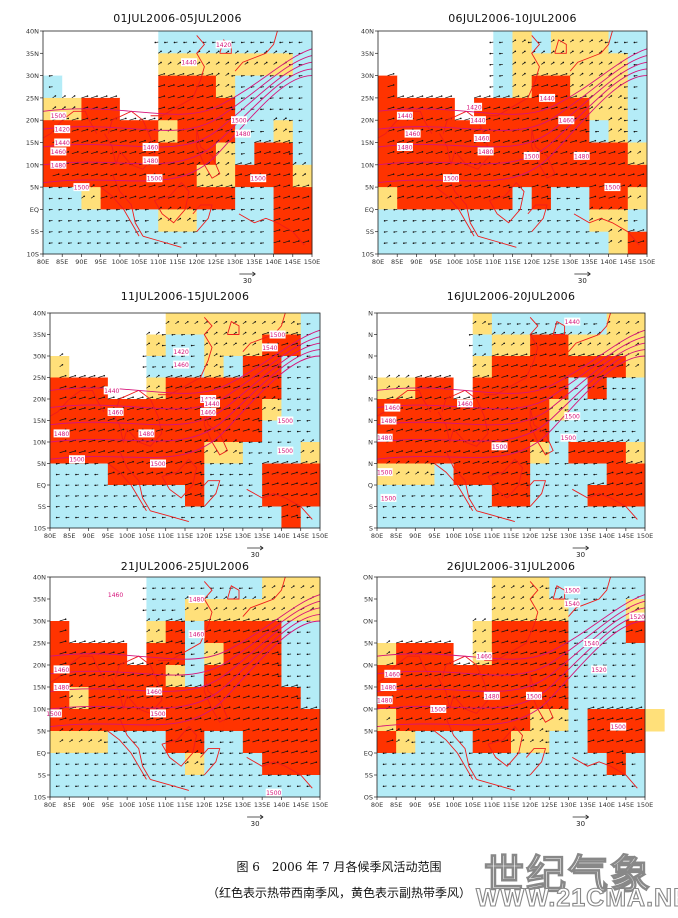 The height and width of the screenshot is (918, 678). Describe the element at coordinates (150, 147) in the screenshot. I see `contour-label: 1460` at that location.